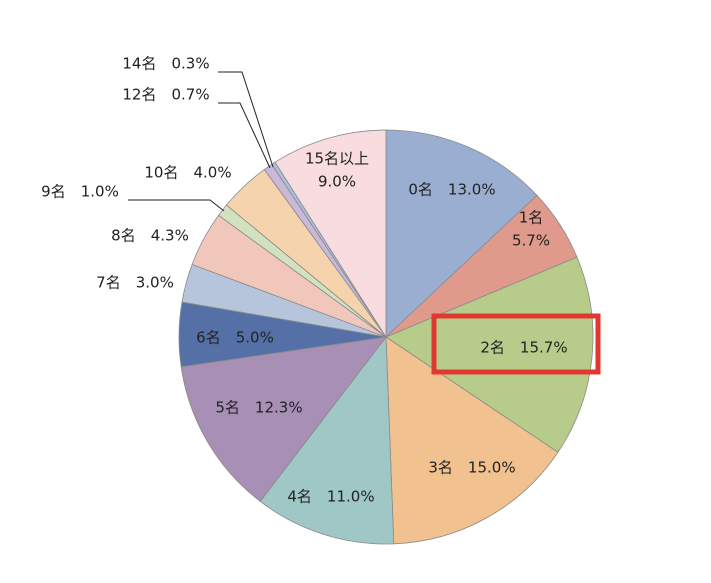 This screenshot has height=583, width=711. What do you see at coordinates (80, 192) in the screenshot?
I see `slice-label-10: 9名 1.0%` at bounding box center [80, 192].